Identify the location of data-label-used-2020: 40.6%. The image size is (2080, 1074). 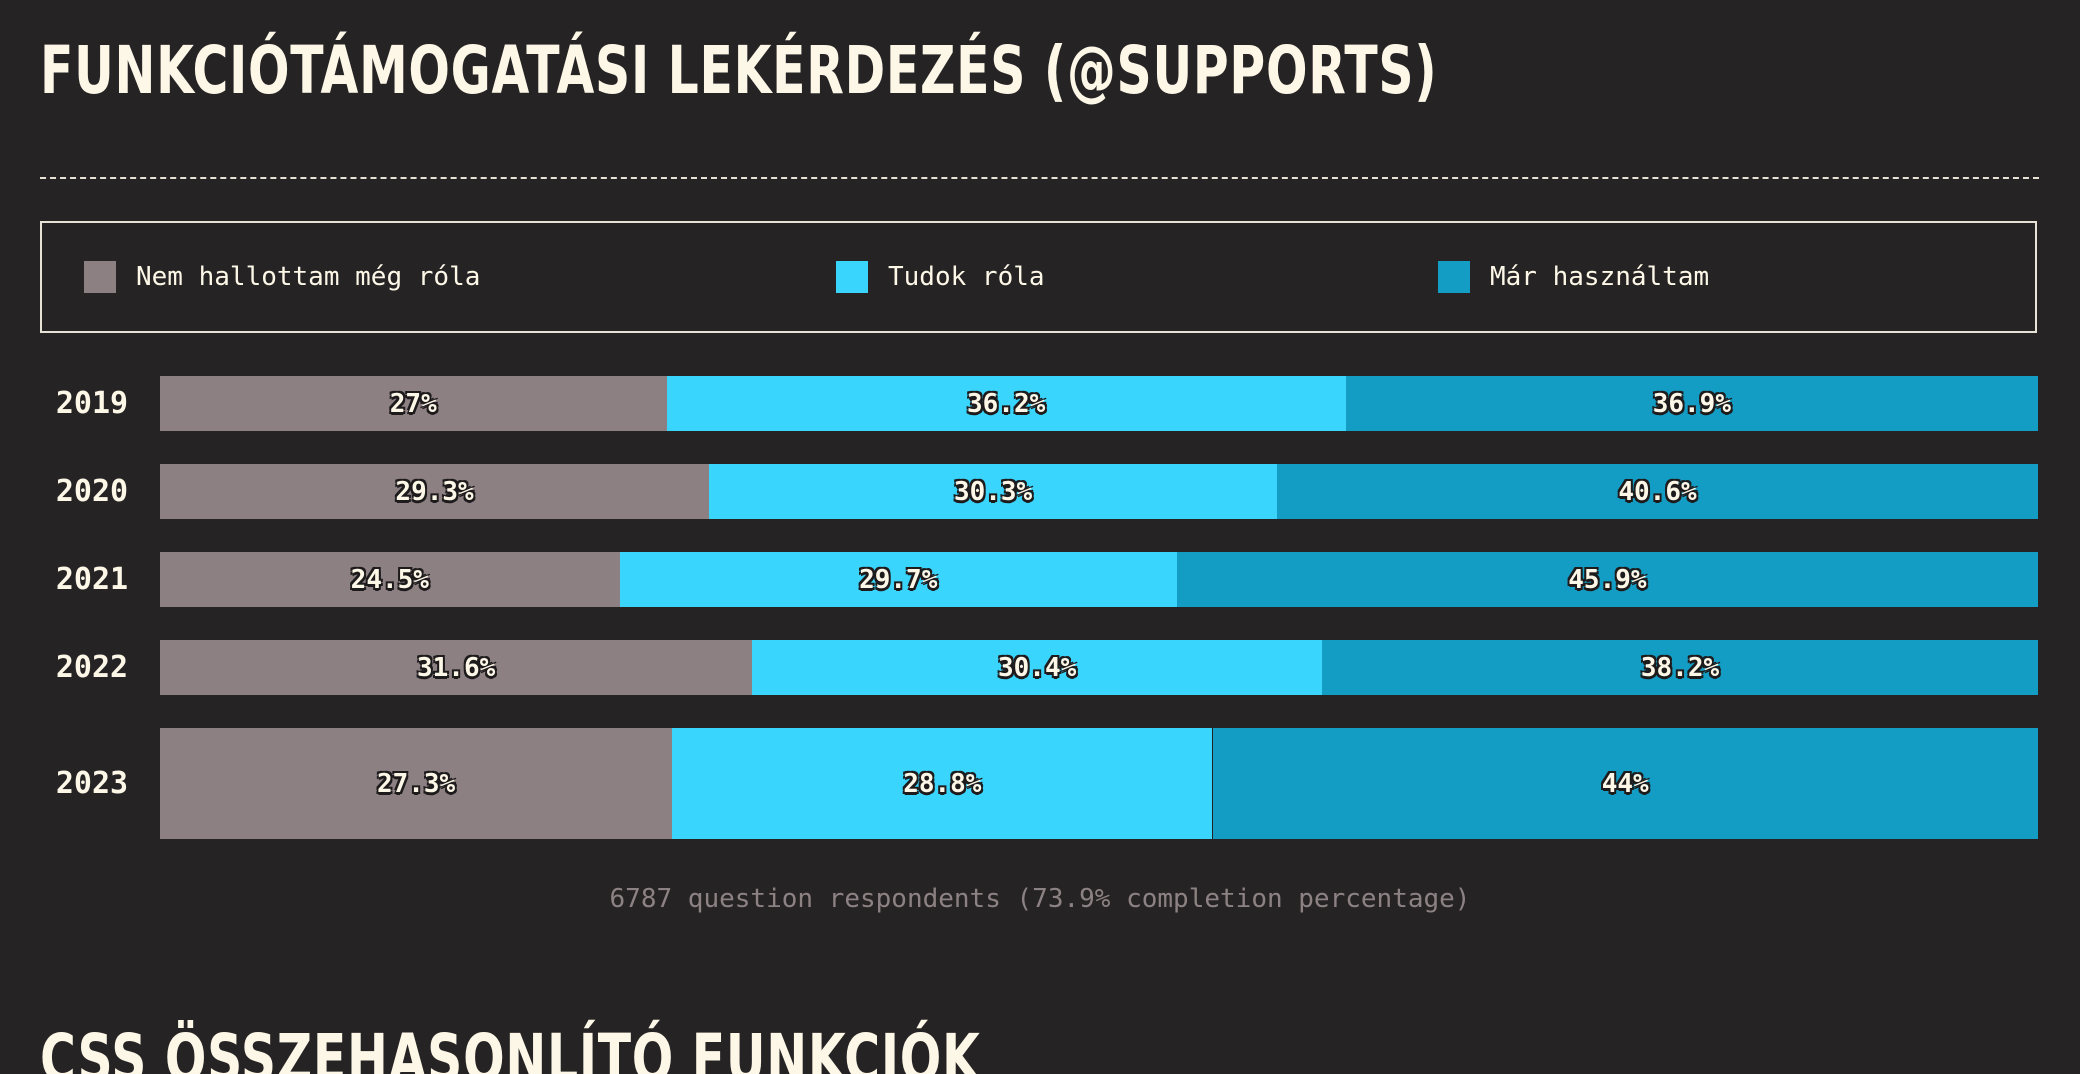
(1657, 491).